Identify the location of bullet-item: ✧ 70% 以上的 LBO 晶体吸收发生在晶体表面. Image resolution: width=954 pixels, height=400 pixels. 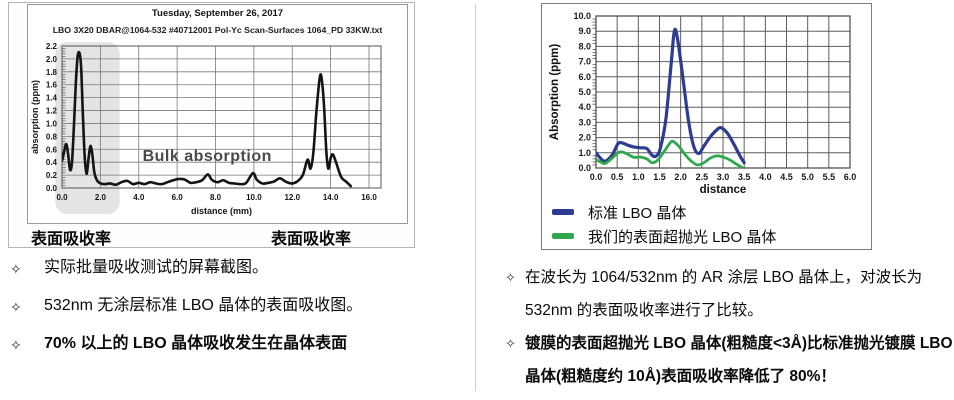
(234, 344).